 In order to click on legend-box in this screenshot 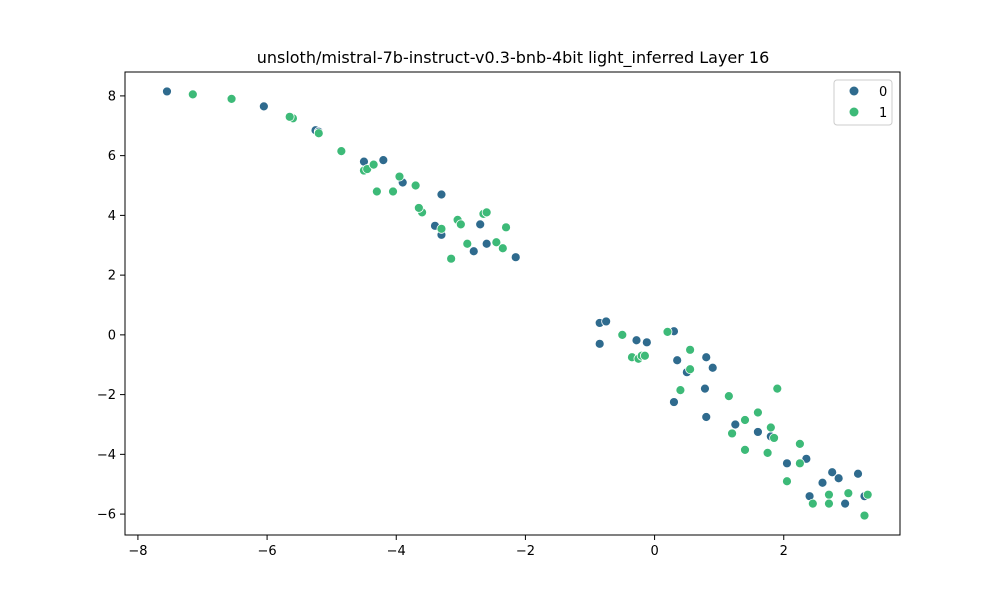, I will do `click(863, 102)`.